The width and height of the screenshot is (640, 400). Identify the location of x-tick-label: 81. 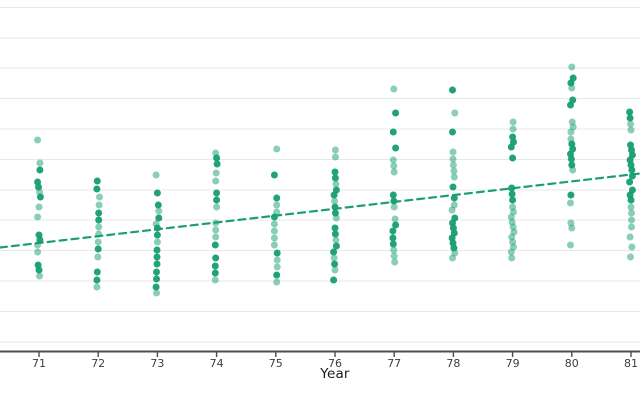
(631, 363).